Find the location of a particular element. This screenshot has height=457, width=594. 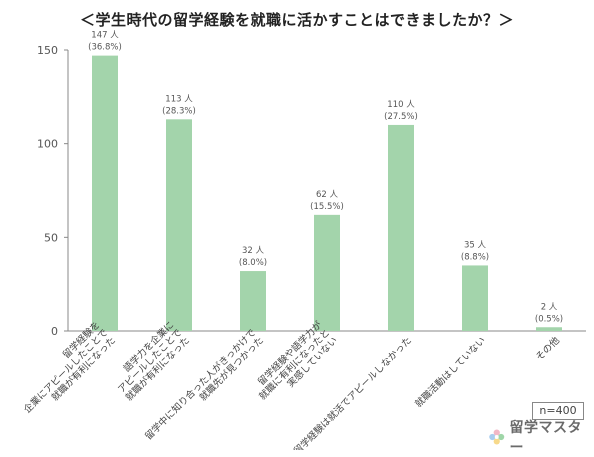

data-label-percent: (8.8%) is located at coordinates (475, 257).